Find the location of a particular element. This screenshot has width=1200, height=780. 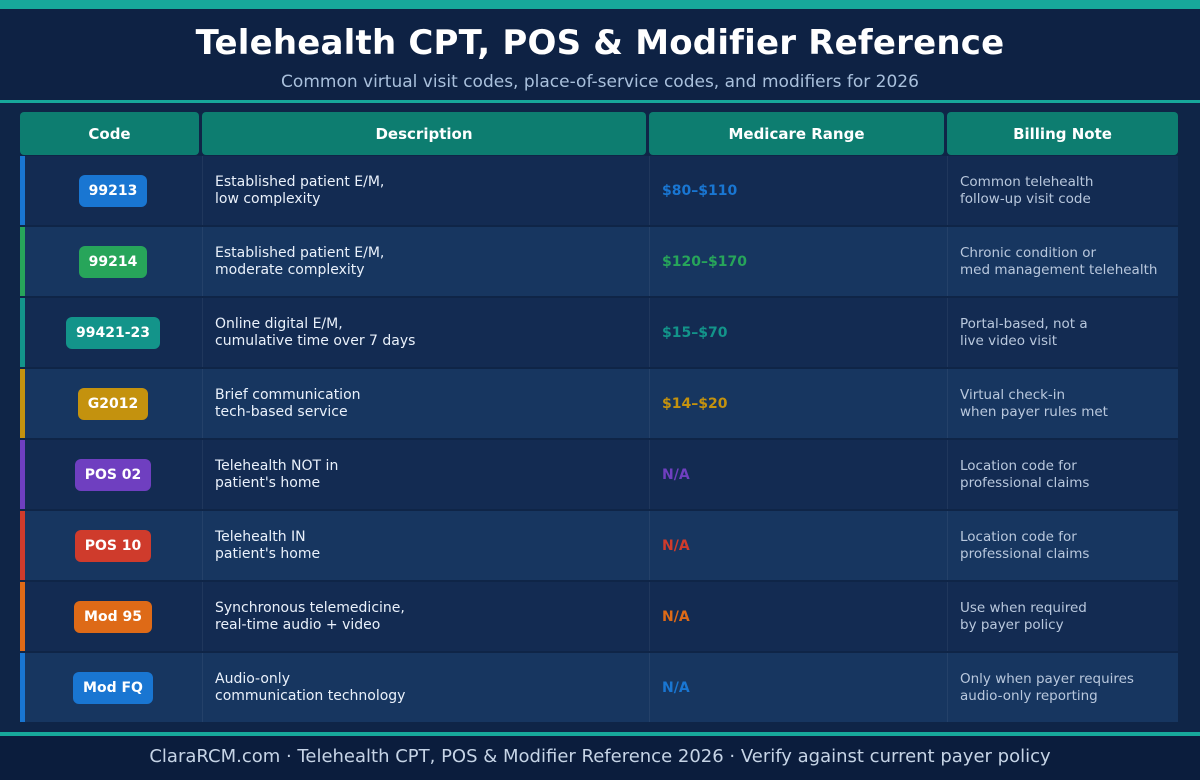

billing-note-cell: Portal-based, not a live video visit is located at coordinates (1062, 332).